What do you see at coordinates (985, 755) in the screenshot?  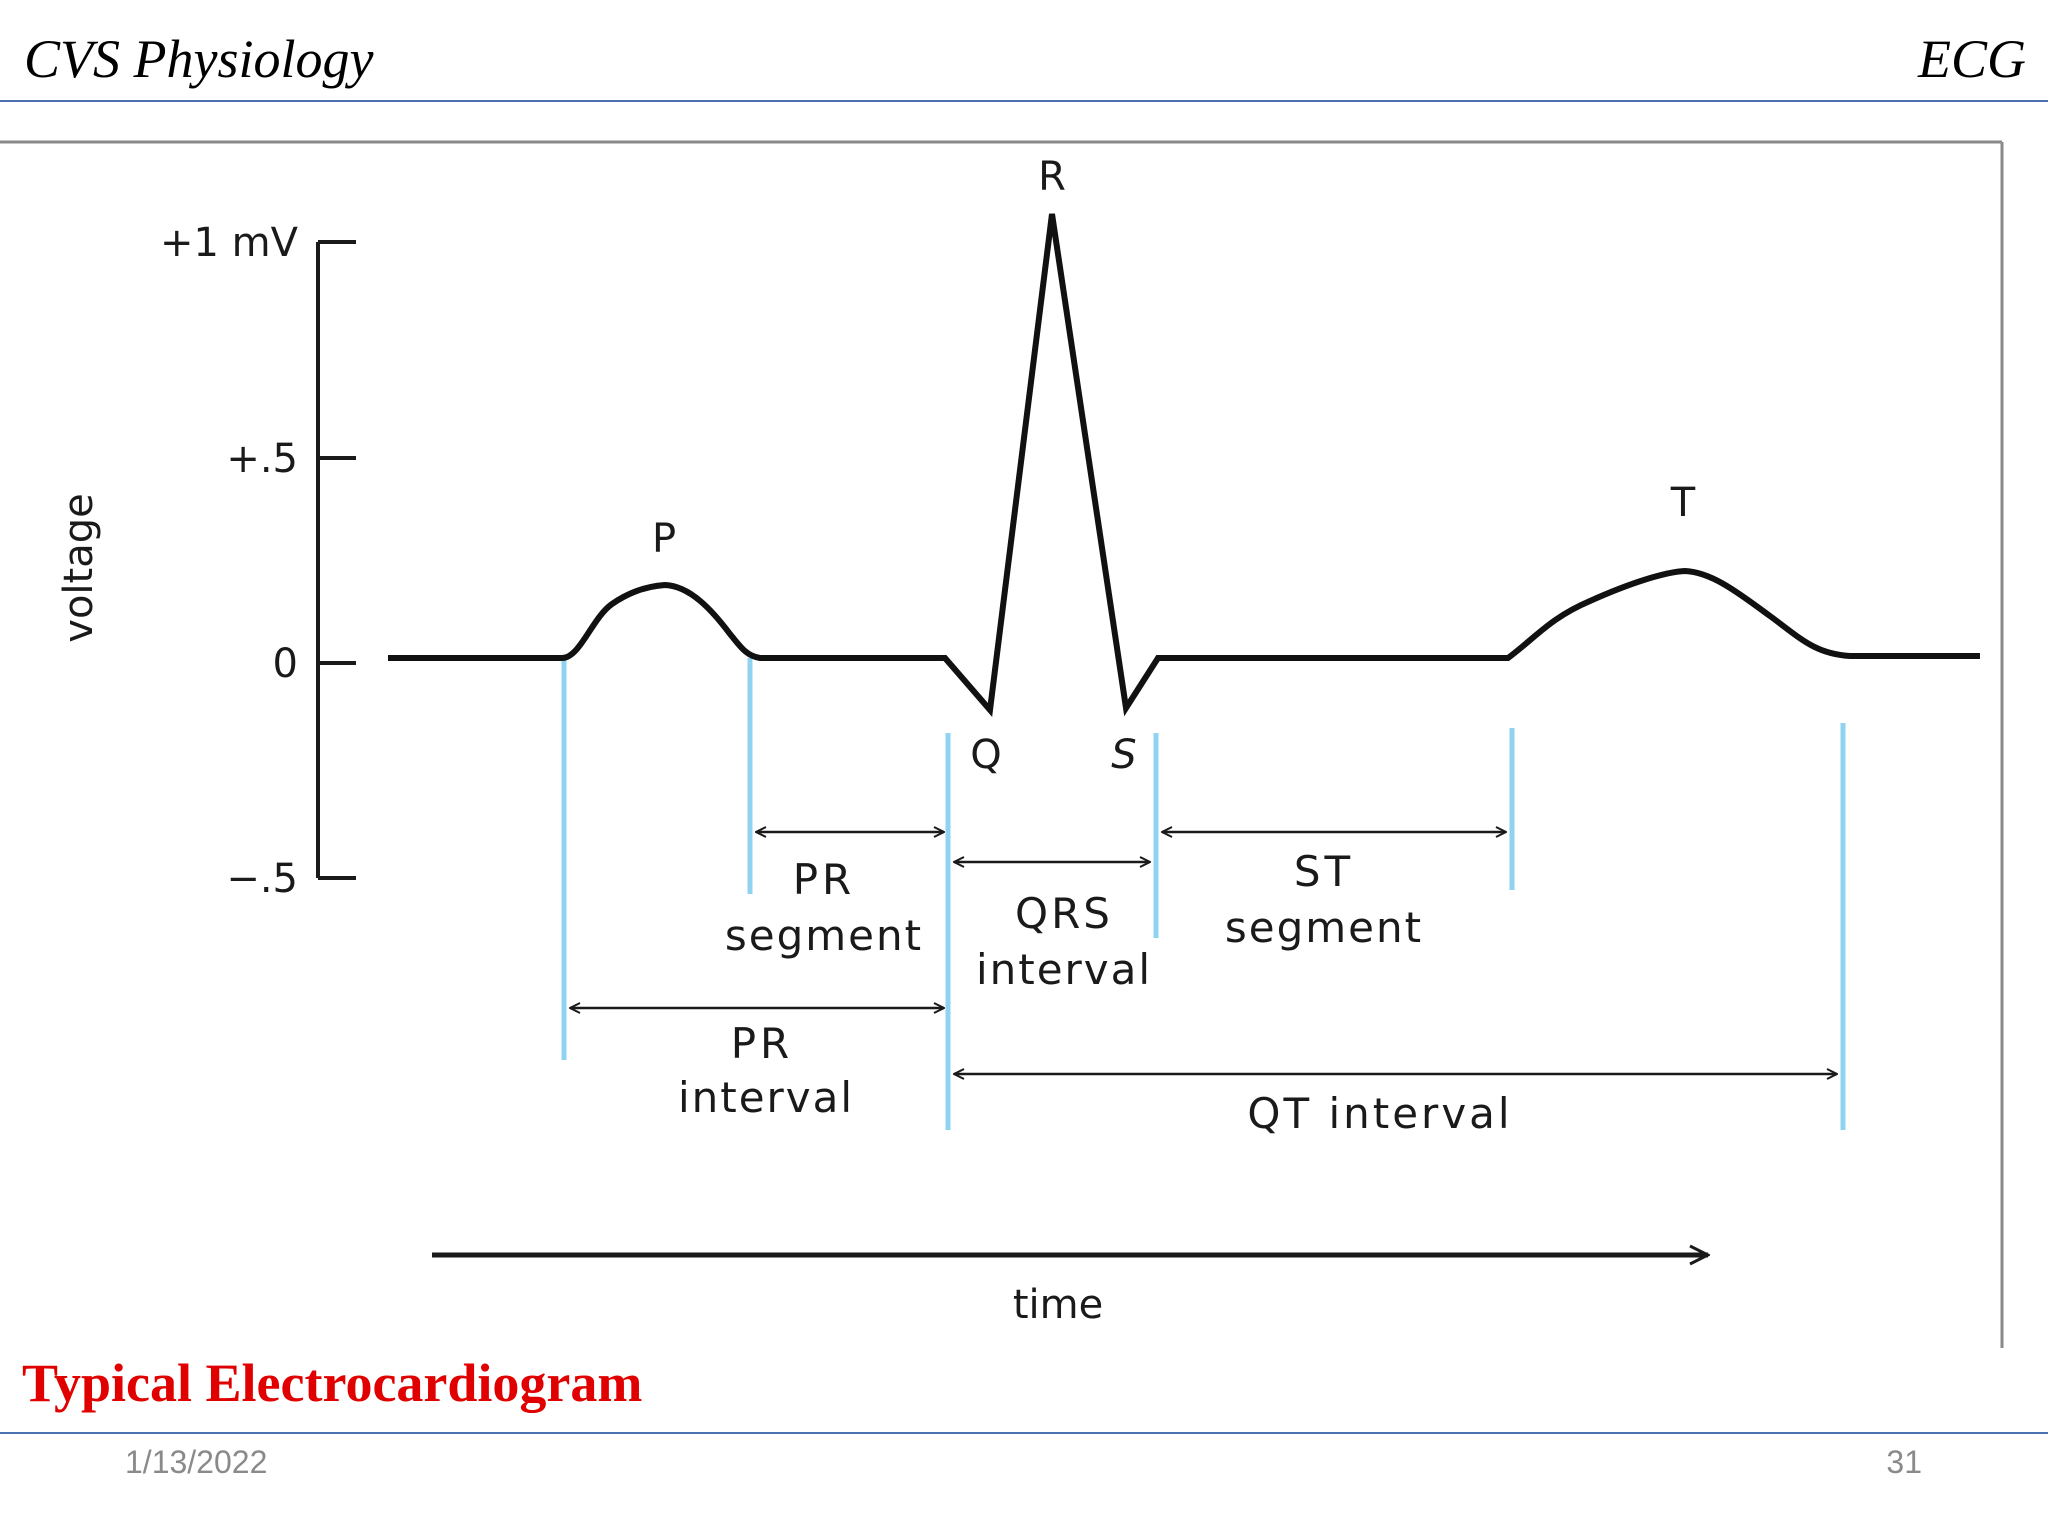 I see `wave-label-q: Q` at bounding box center [985, 755].